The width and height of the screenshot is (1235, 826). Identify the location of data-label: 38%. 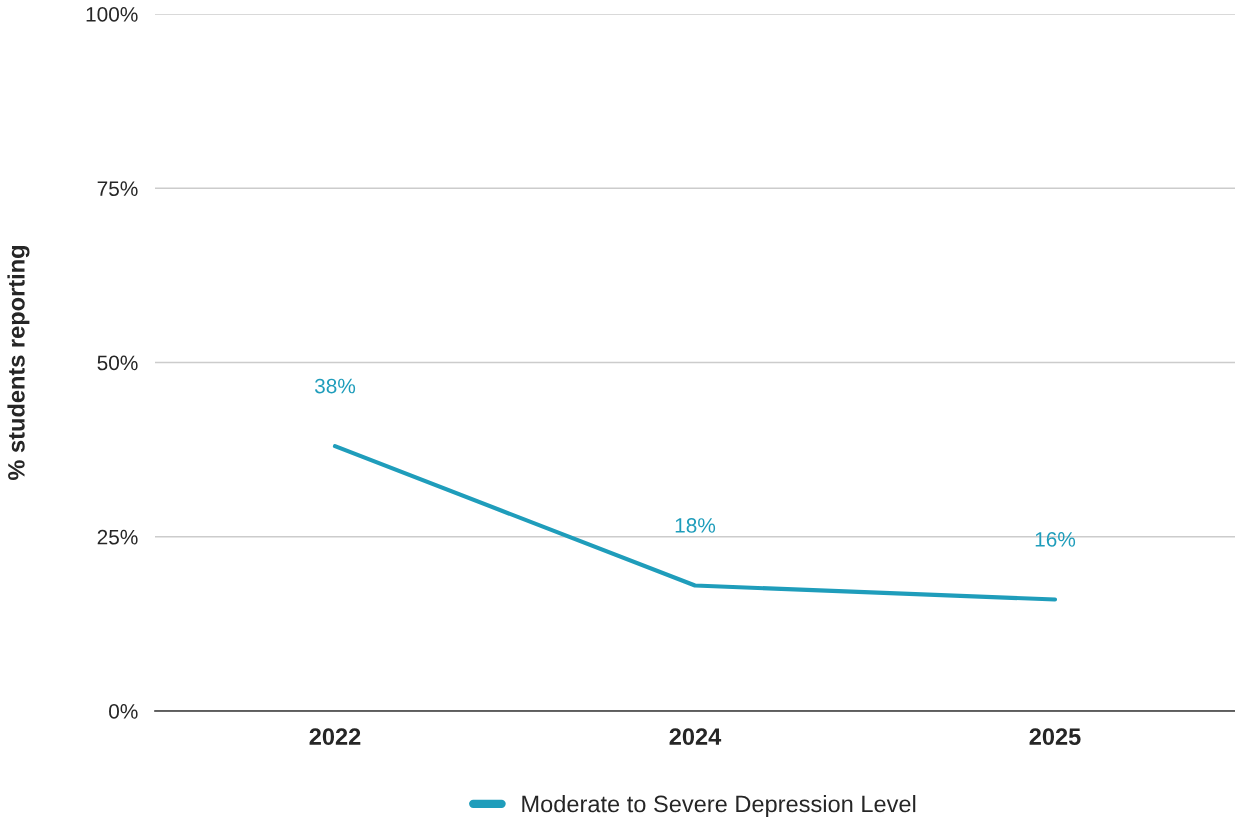
(335, 386).